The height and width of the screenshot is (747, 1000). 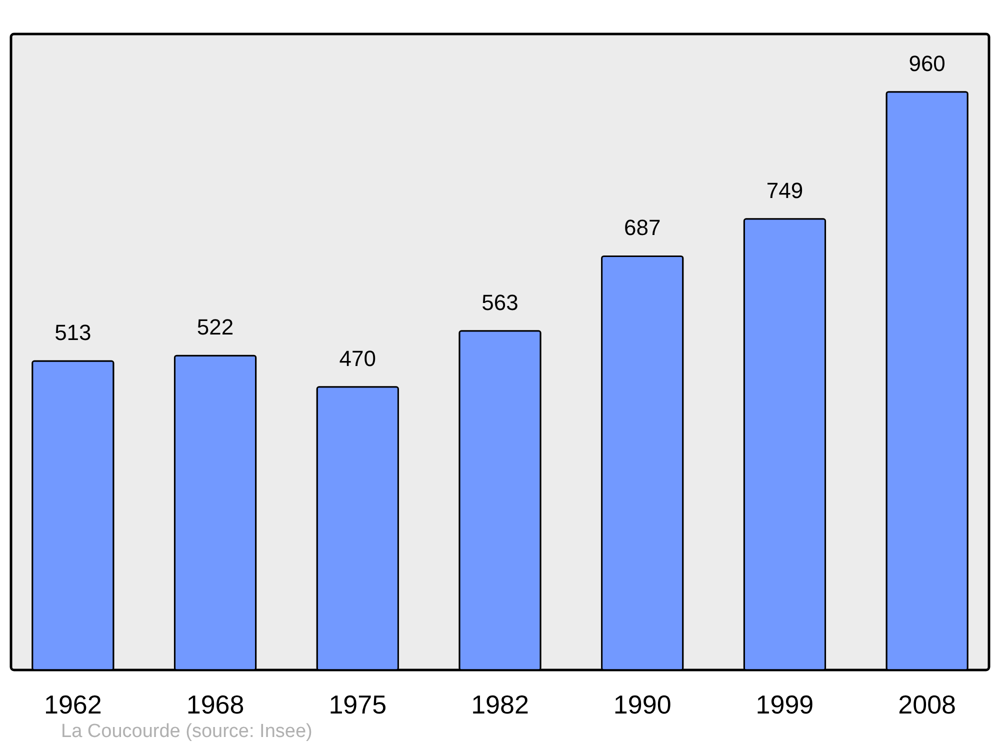 I want to click on data-label: 513, so click(x=73, y=333).